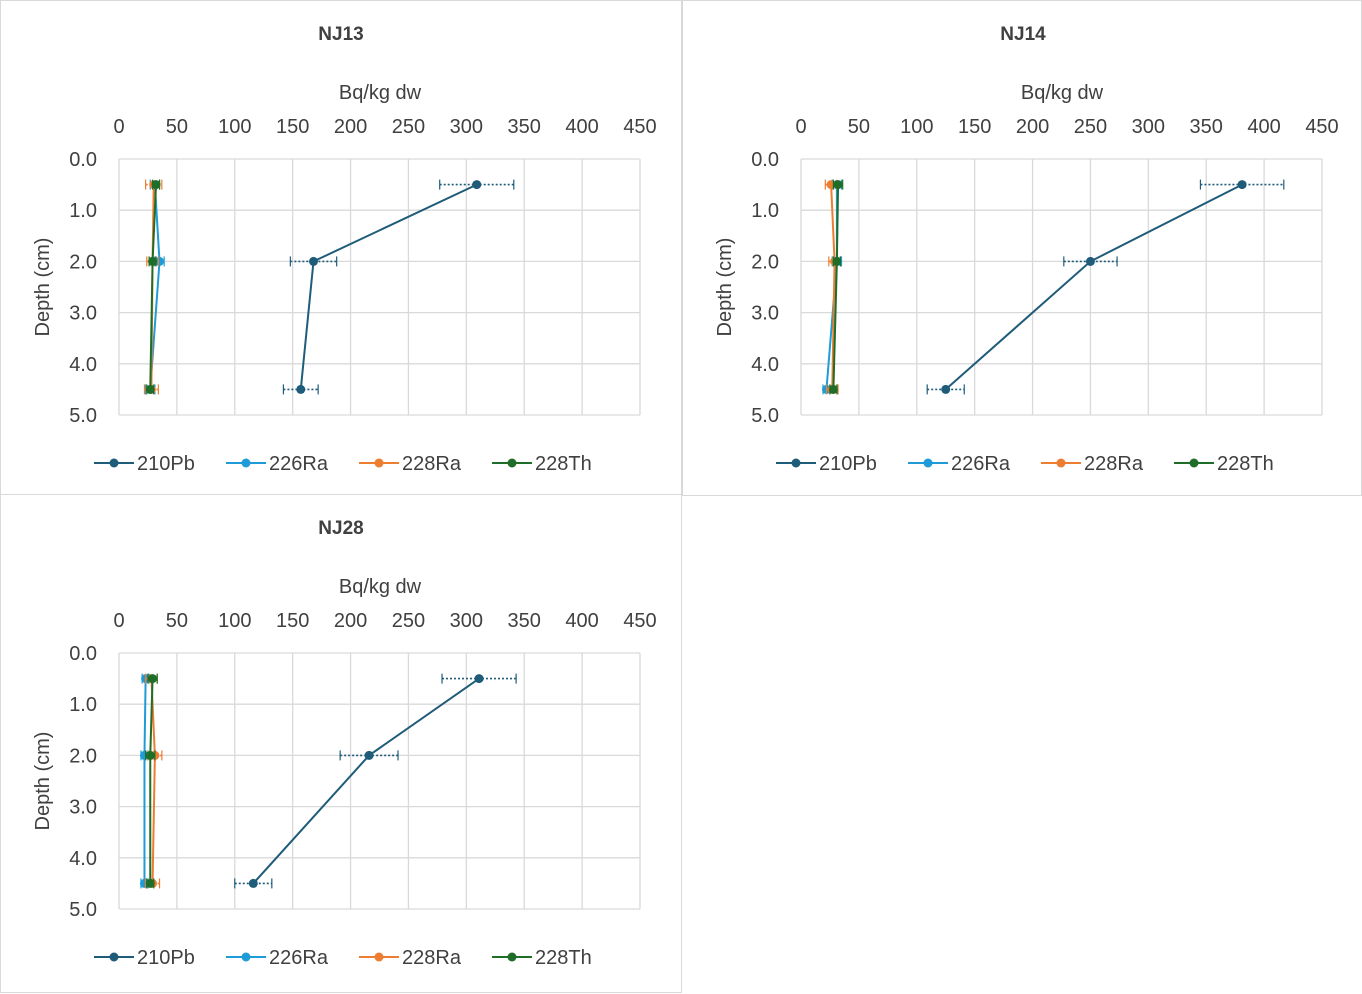  I want to click on chart-title: NJ14, so click(1023, 34).